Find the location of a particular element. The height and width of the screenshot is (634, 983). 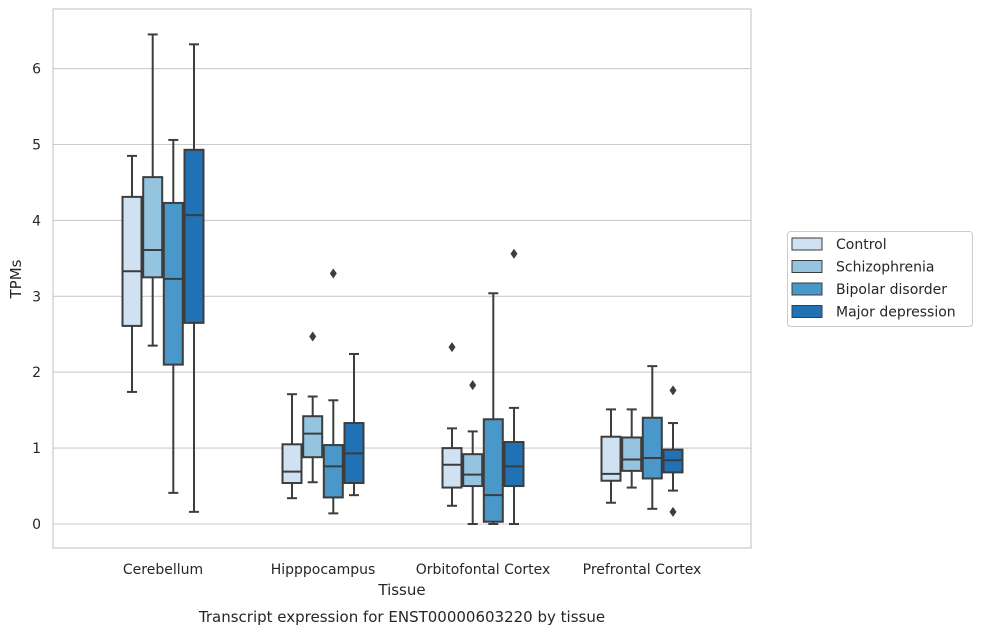

x-tick-label: Hipppocampus is located at coordinates (323, 570).